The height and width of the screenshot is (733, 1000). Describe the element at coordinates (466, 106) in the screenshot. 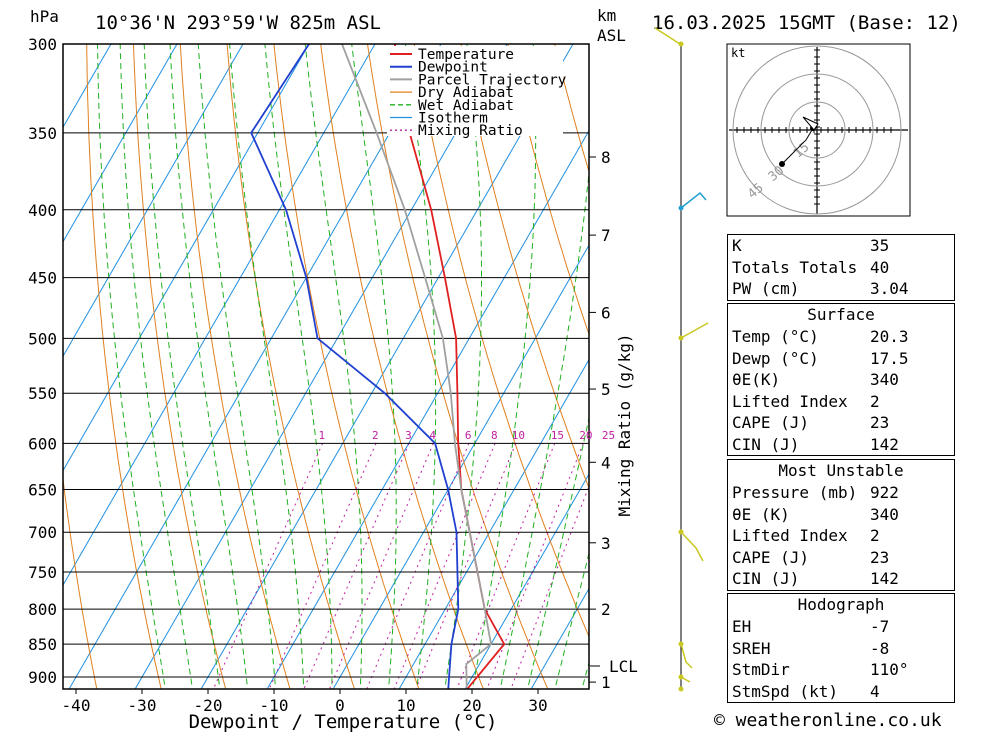

I see `legend-label: Wet Adiabat` at that location.